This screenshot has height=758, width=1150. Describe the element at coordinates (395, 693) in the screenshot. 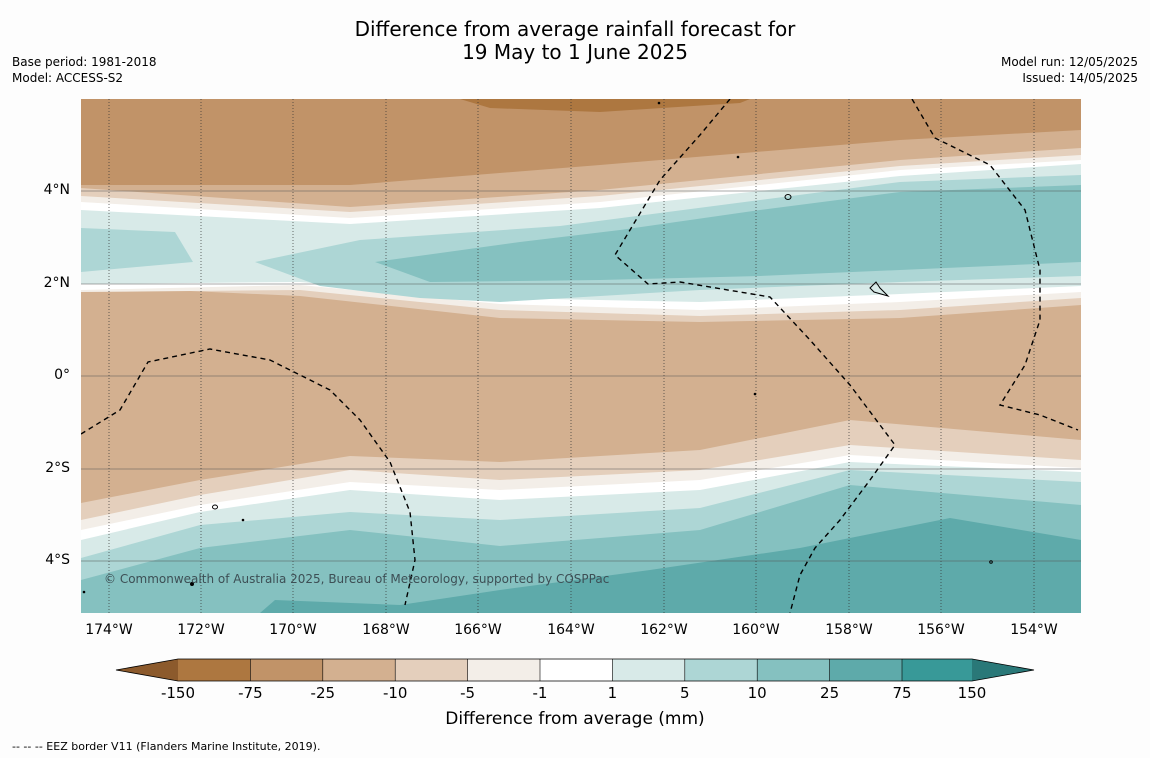

I see `colorbar-tick: -10` at that location.